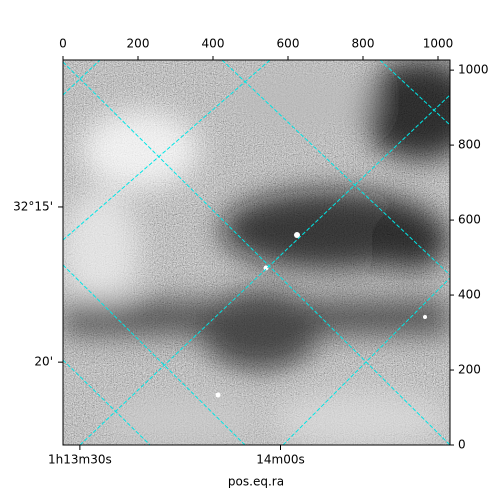 This screenshot has height=500, width=500. What do you see at coordinates (469, 220) in the screenshot?
I see `y-tick-label: 600` at bounding box center [469, 220].